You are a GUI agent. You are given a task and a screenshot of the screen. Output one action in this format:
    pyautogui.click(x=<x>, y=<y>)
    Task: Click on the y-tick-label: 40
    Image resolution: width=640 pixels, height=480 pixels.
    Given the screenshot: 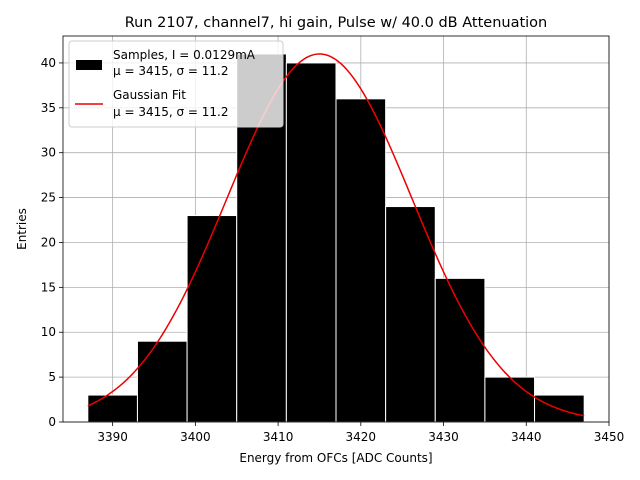 What is the action you would take?
    pyautogui.click(x=48, y=63)
    